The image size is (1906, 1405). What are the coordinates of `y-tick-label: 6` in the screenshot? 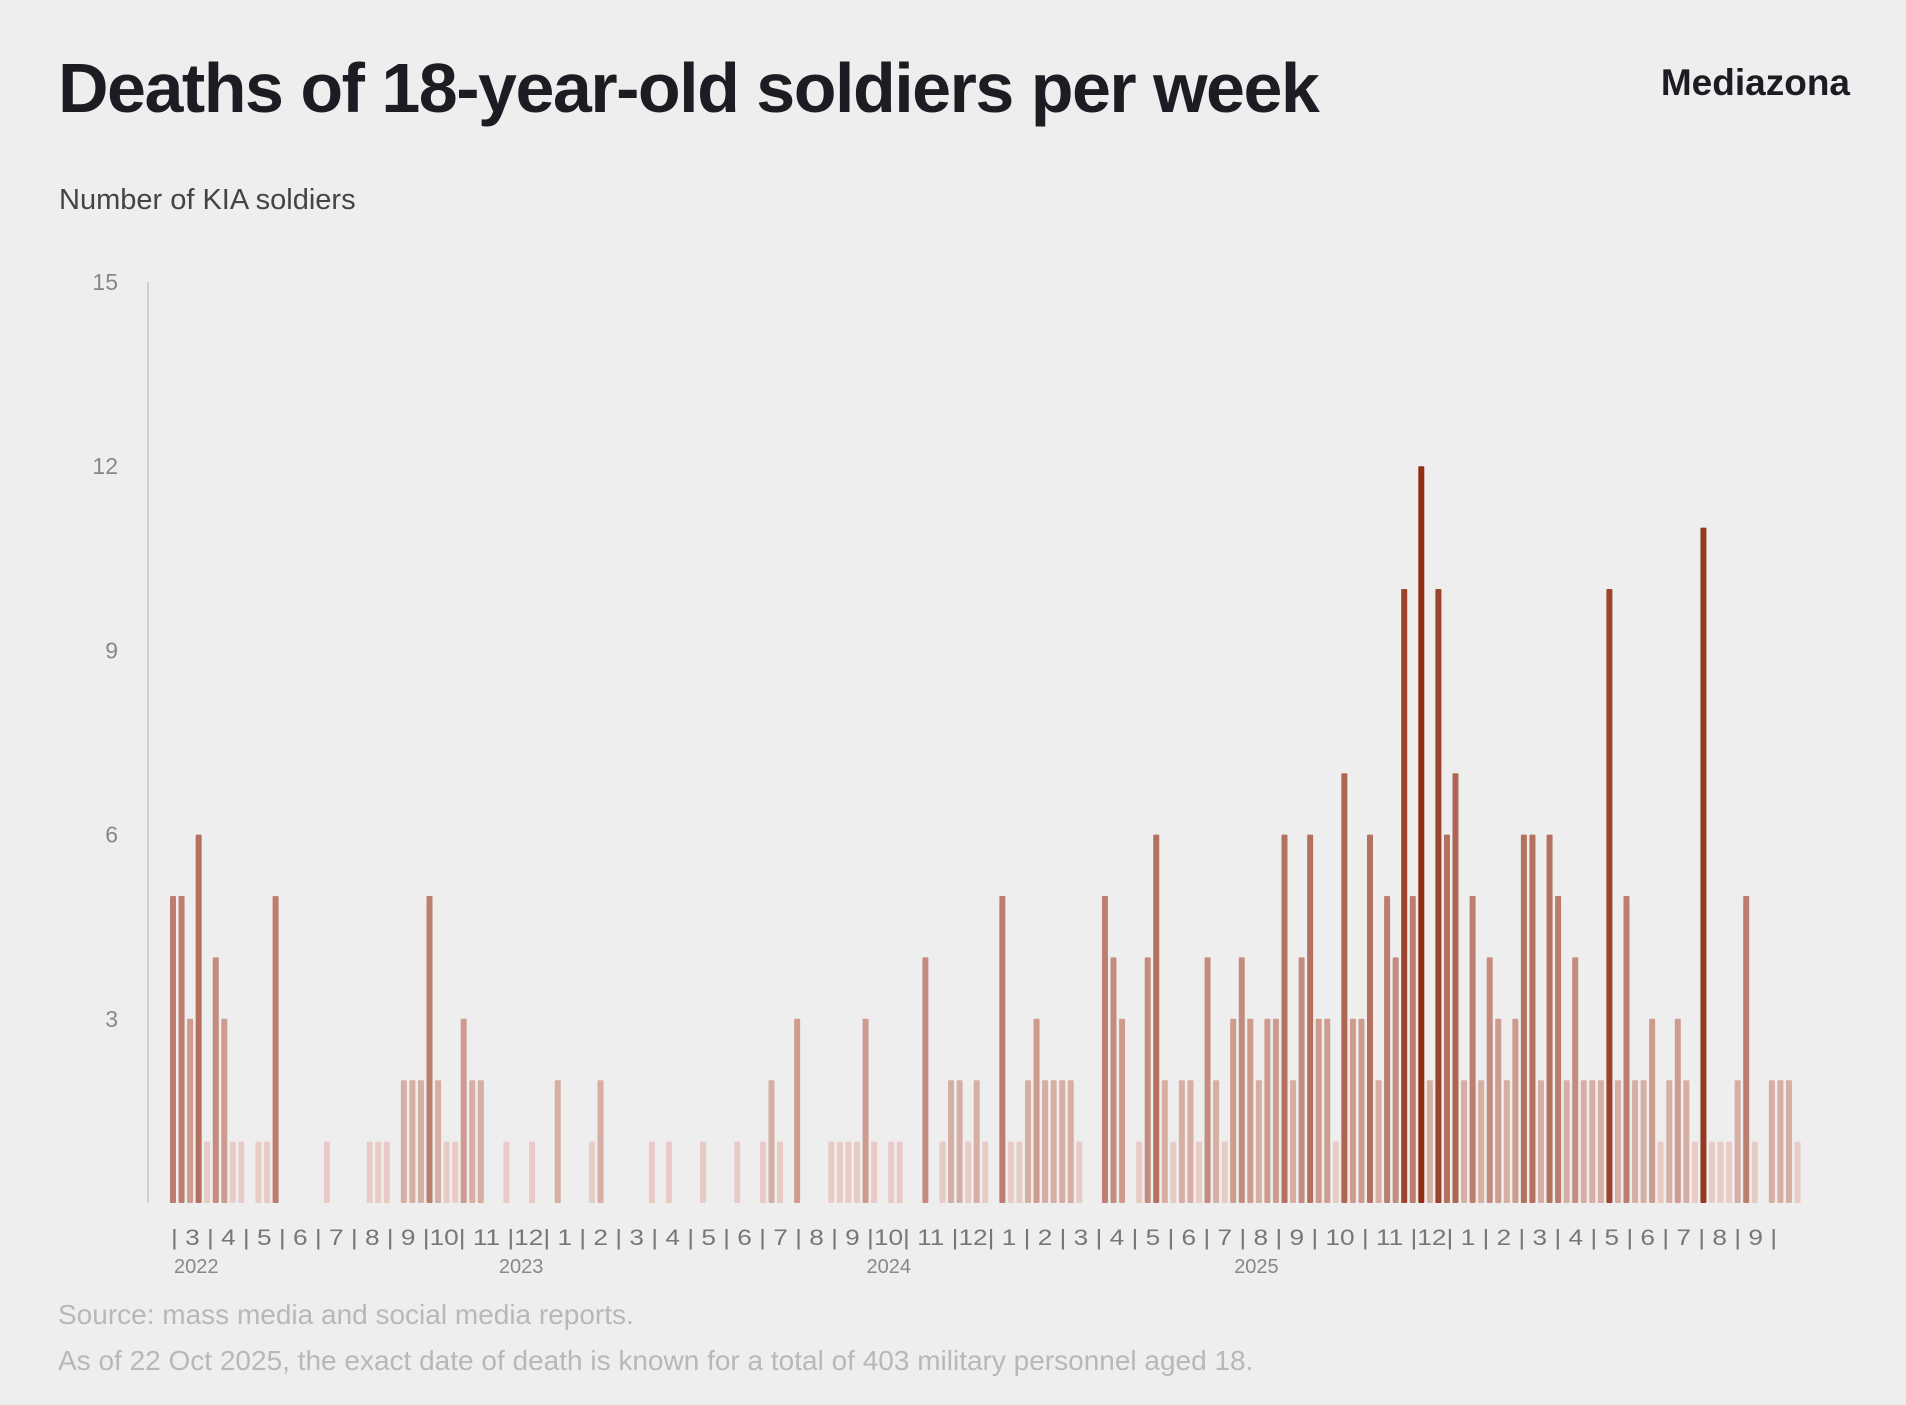 It's located at (111, 835).